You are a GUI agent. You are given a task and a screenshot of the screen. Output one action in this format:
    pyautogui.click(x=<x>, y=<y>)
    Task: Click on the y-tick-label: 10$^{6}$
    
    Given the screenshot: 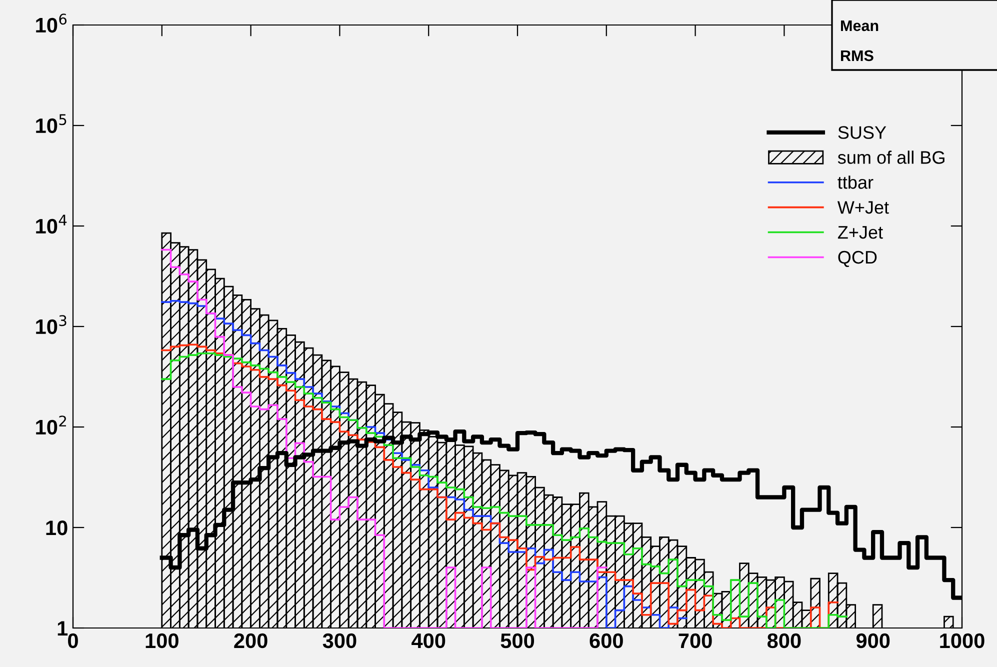 What is the action you would take?
    pyautogui.click(x=51, y=23)
    